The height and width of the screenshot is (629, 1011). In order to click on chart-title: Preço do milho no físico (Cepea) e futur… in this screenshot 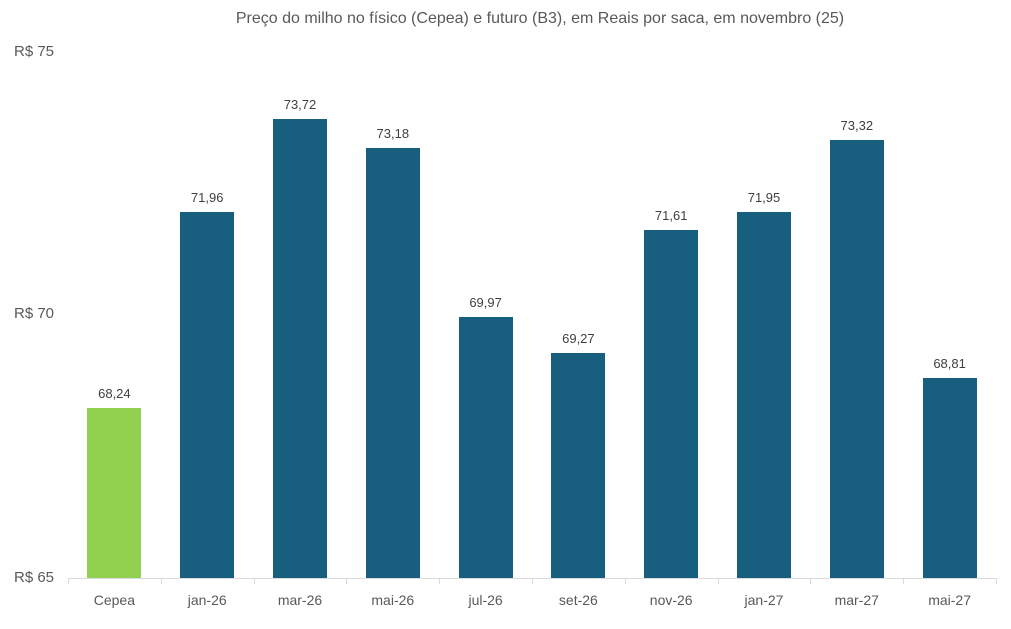, I will do `click(540, 18)`.